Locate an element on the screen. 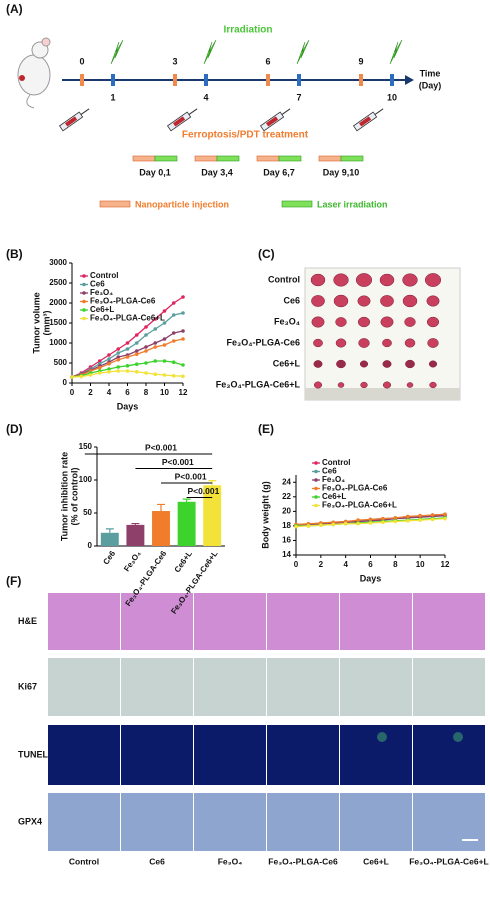 This screenshot has width=490, height=898. histology-column-label: Ce6+L is located at coordinates (376, 861).